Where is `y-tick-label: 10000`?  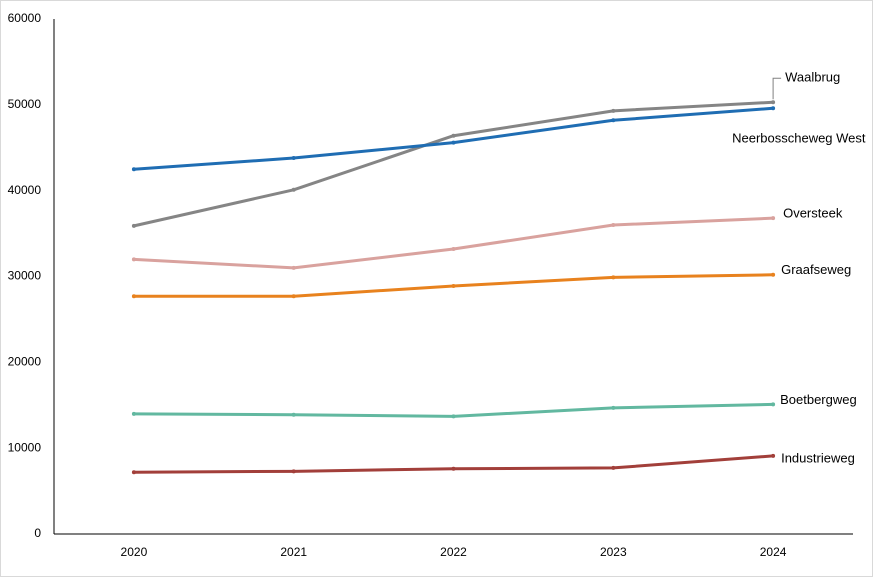 y-tick-label: 10000 is located at coordinates (25, 447).